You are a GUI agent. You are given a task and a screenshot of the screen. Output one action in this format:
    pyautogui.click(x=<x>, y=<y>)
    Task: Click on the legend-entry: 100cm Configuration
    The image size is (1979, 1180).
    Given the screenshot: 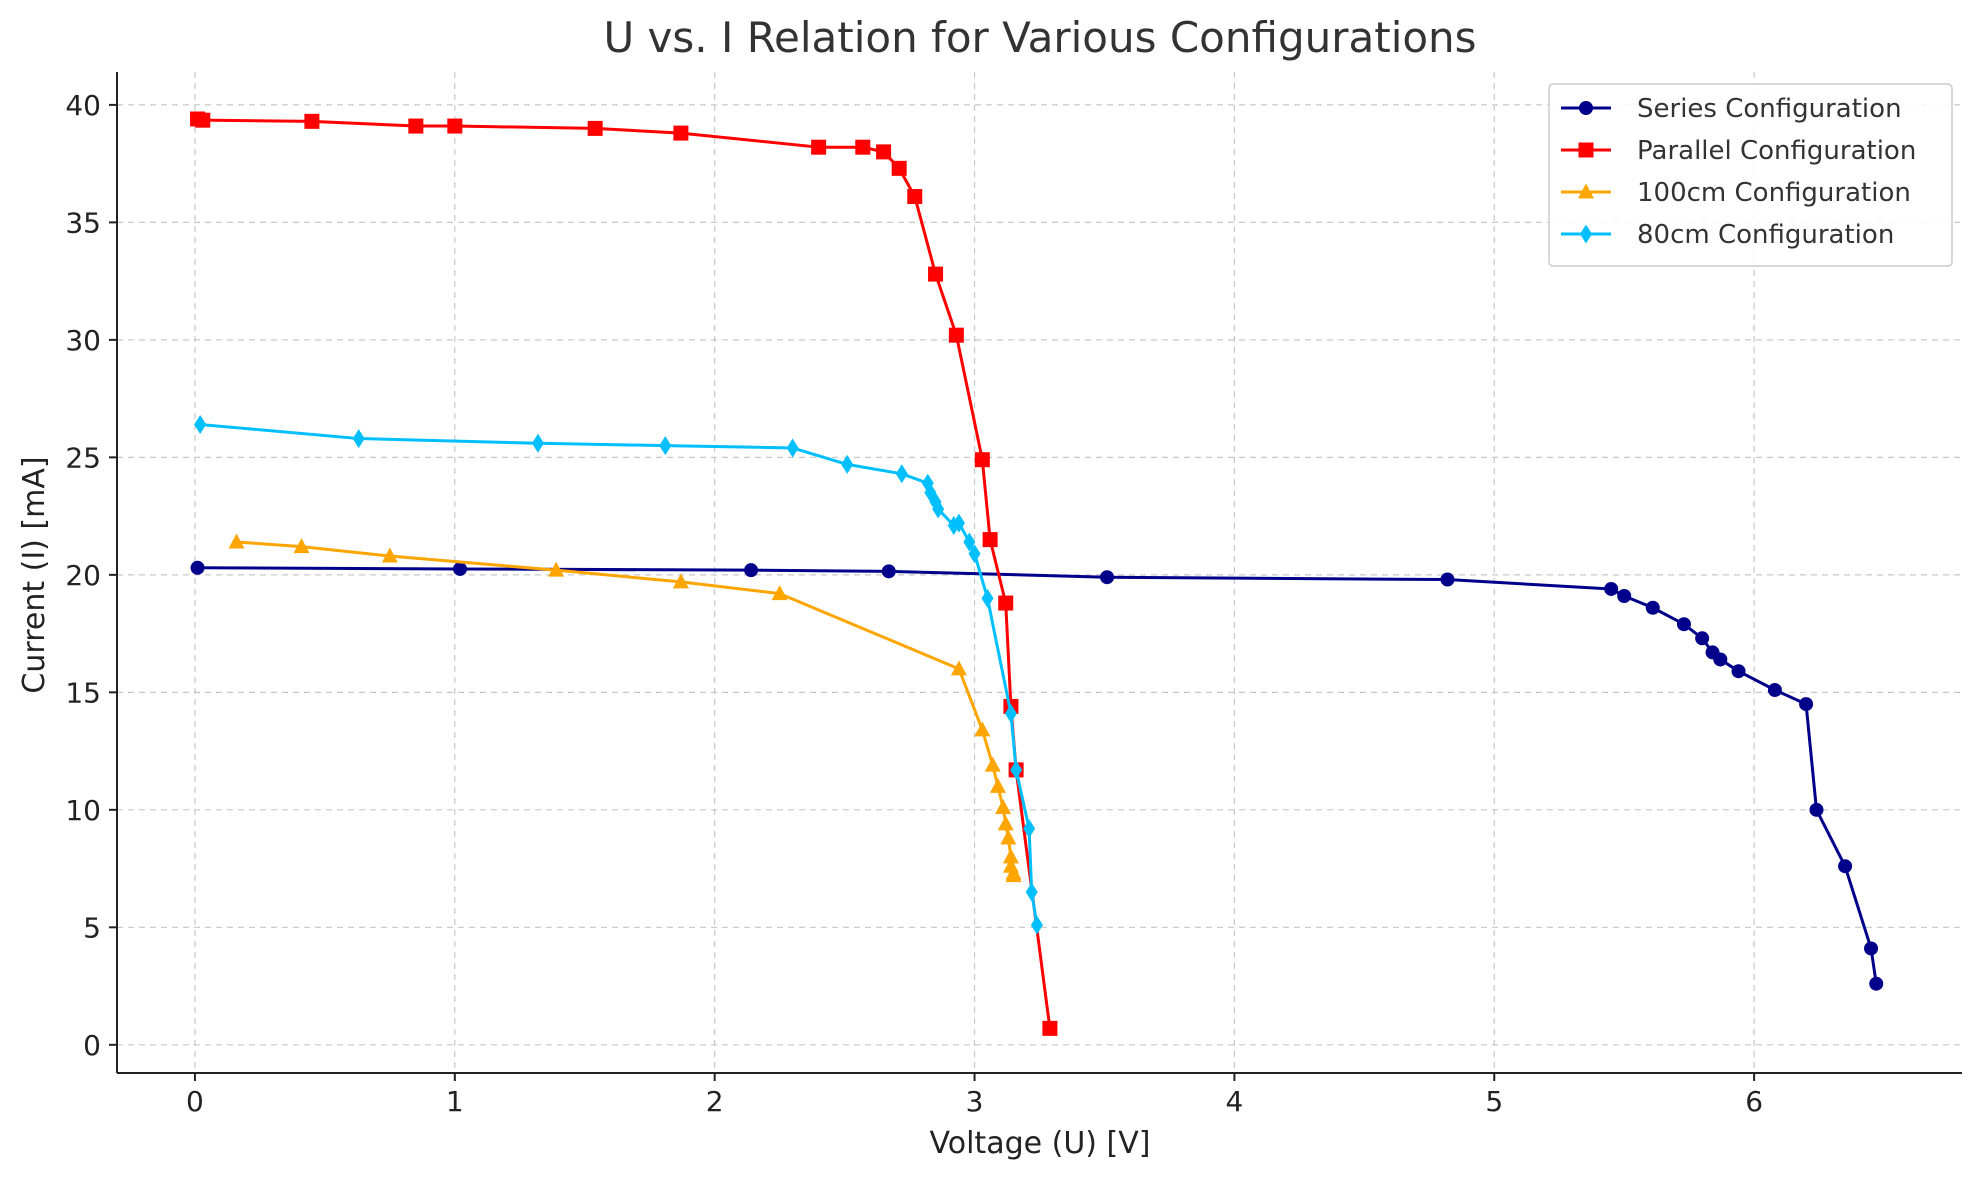 What is the action you would take?
    pyautogui.click(x=1736, y=193)
    